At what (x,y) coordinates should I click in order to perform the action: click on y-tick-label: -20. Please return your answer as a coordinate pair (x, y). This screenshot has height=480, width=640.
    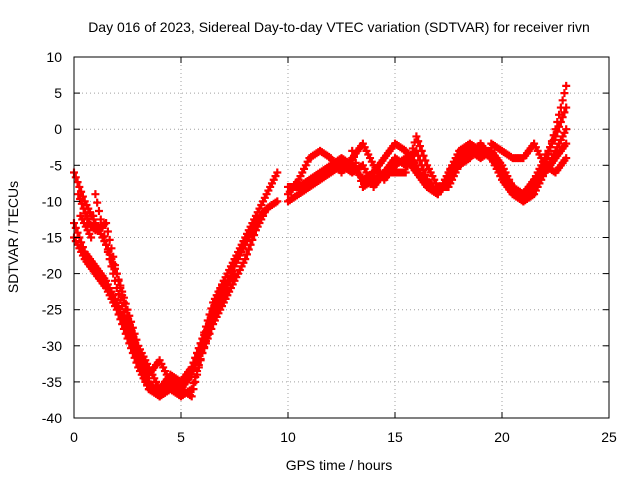
    Looking at the image, I should click on (52, 274).